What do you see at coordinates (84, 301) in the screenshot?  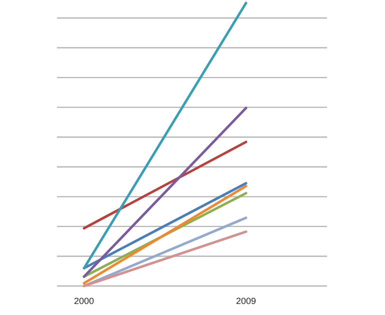 I see `x-tick-label: 2000` at bounding box center [84, 301].